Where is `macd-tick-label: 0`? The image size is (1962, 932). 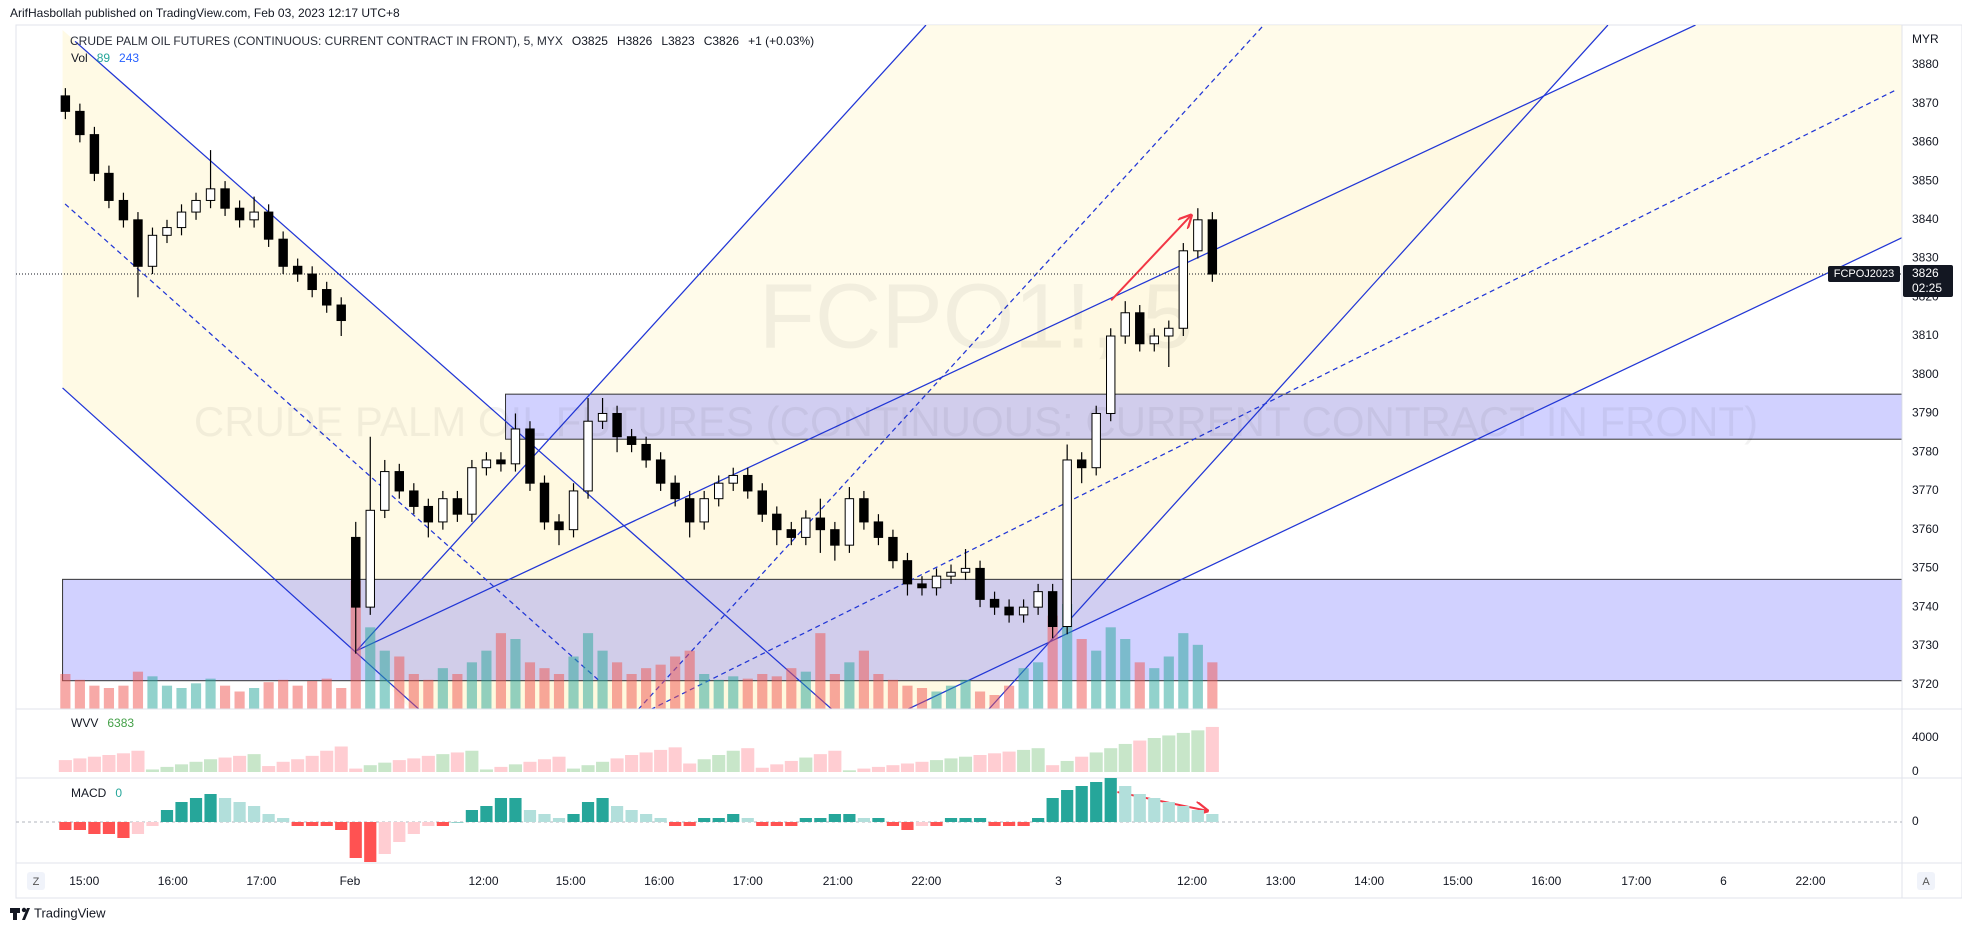
macd-tick-label: 0 is located at coordinates (1915, 821).